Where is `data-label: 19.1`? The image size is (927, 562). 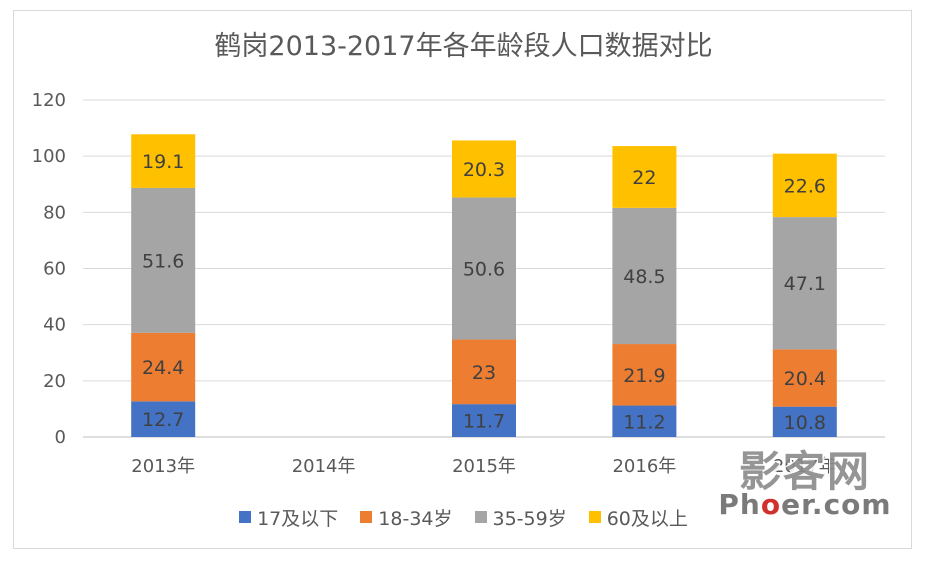
data-label: 19.1 is located at coordinates (163, 162).